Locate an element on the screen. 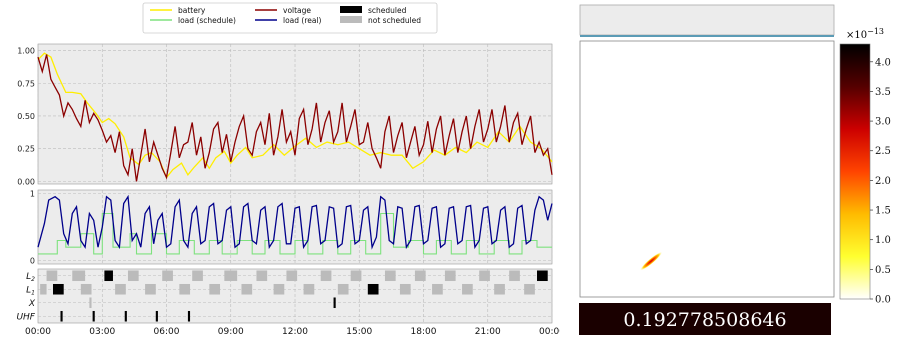 The width and height of the screenshot is (903, 339). row-label-uhf: UHF is located at coordinates (25, 317).